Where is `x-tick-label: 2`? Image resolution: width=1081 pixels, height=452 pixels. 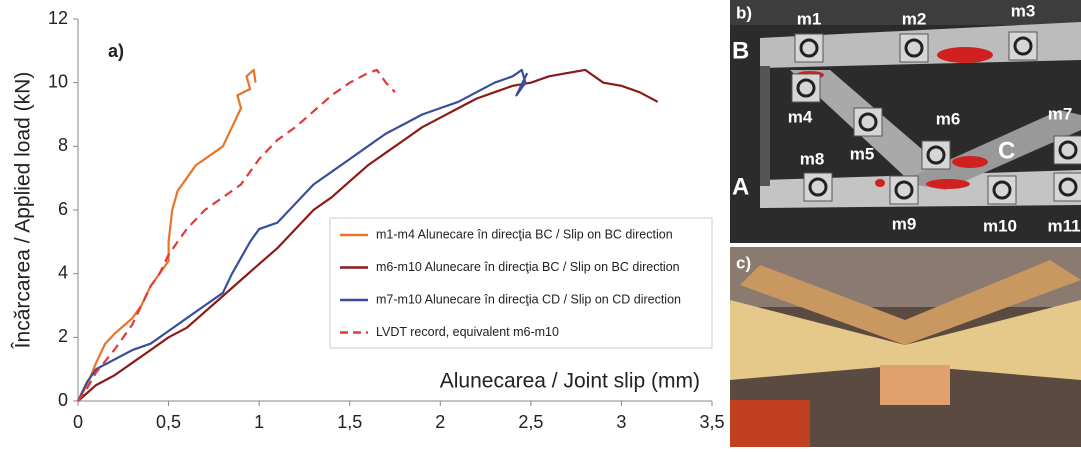 x-tick-label: 2 is located at coordinates (440, 422).